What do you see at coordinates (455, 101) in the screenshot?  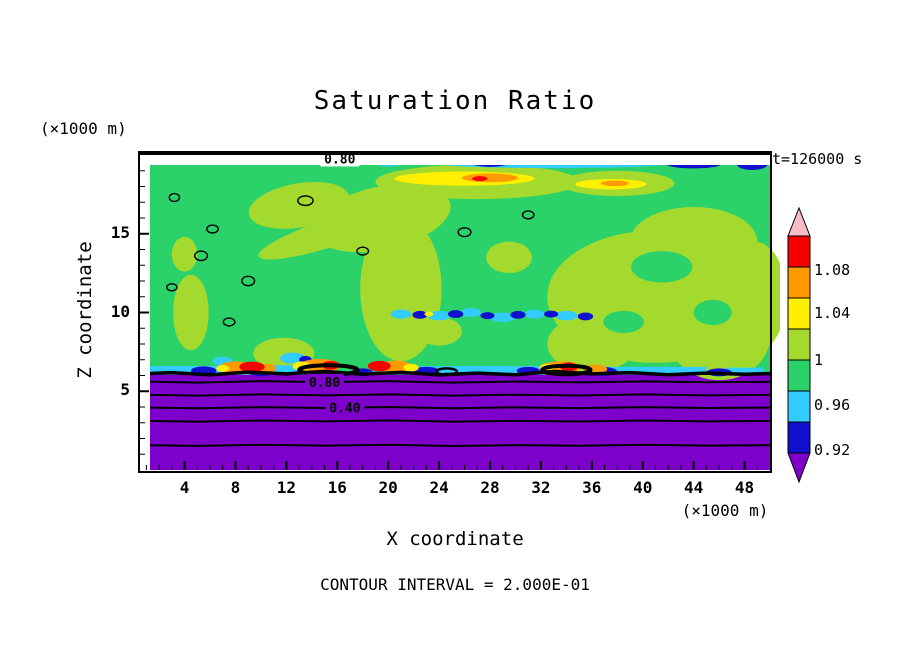 I see `page-title: Saturation Ratio` at bounding box center [455, 101].